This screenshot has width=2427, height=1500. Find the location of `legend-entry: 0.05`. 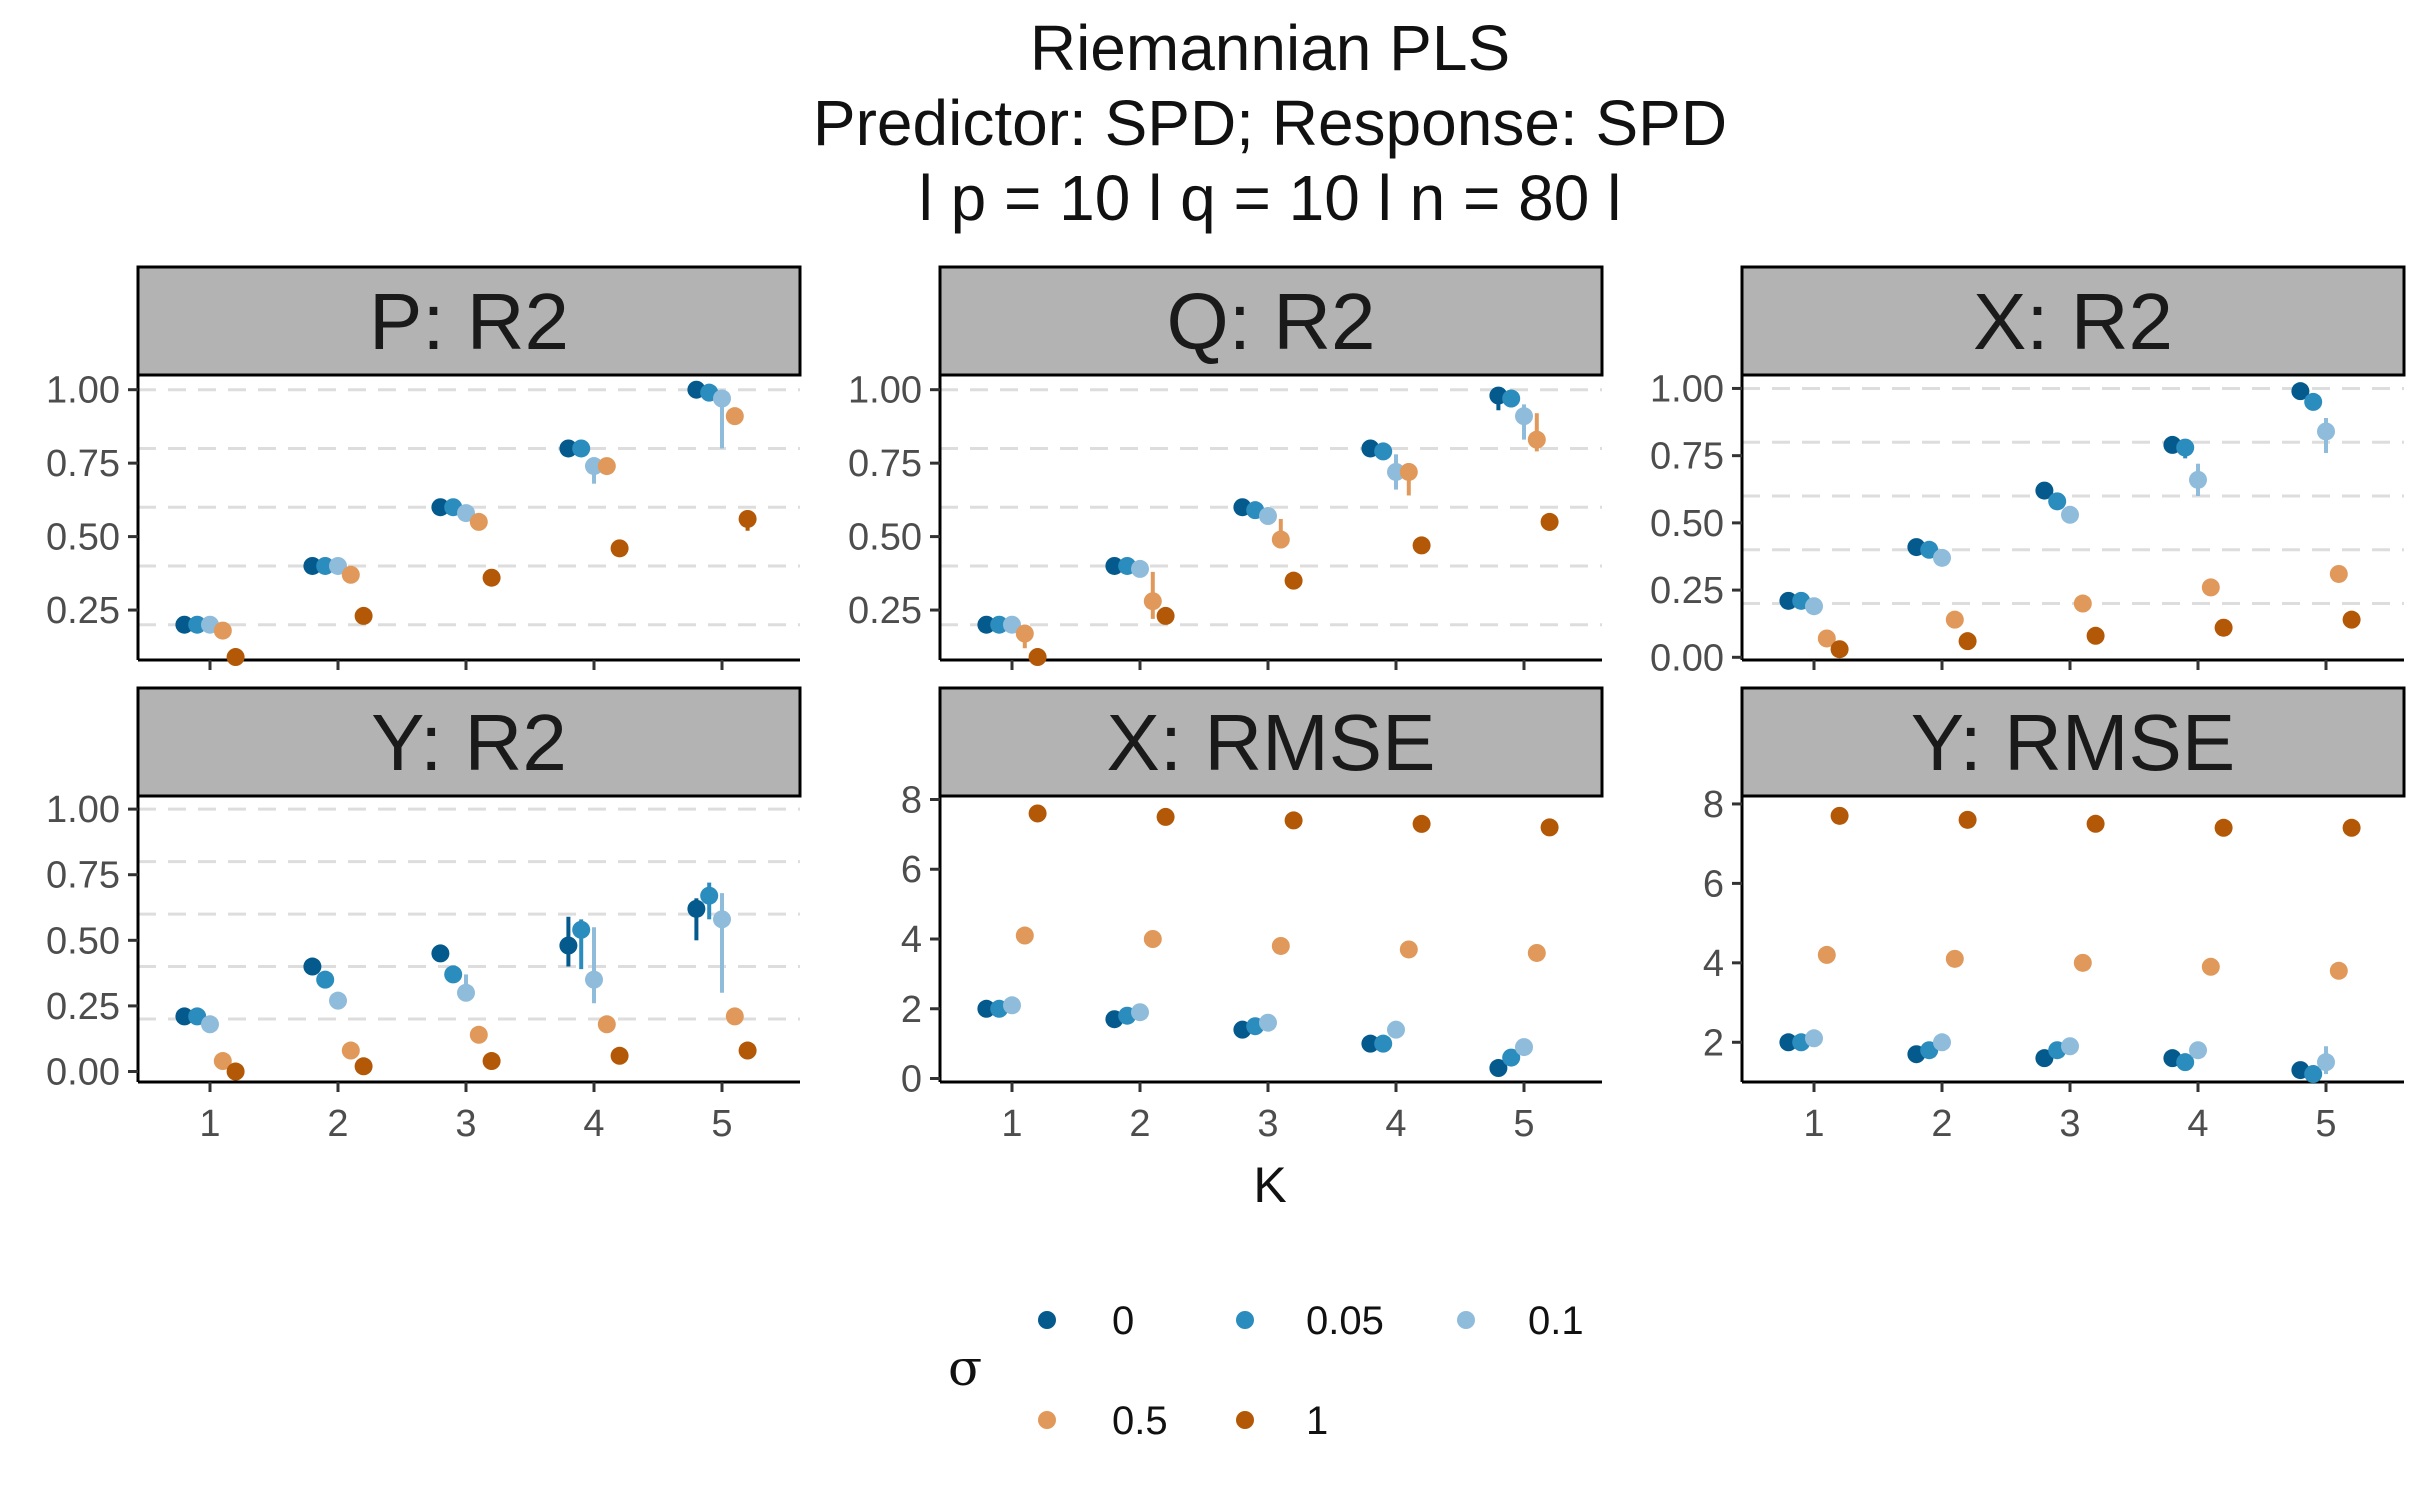

legend-entry: 0.05 is located at coordinates (1310, 1321).